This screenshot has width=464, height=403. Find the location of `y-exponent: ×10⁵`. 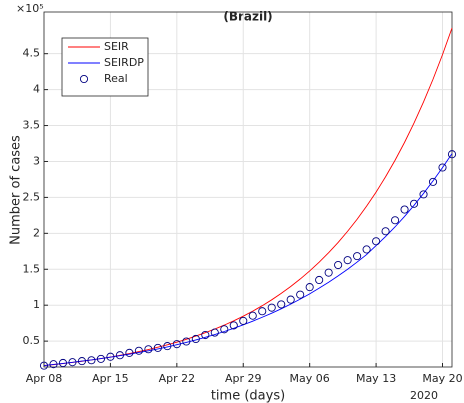

y-exponent: ×10⁵ is located at coordinates (30, 8).